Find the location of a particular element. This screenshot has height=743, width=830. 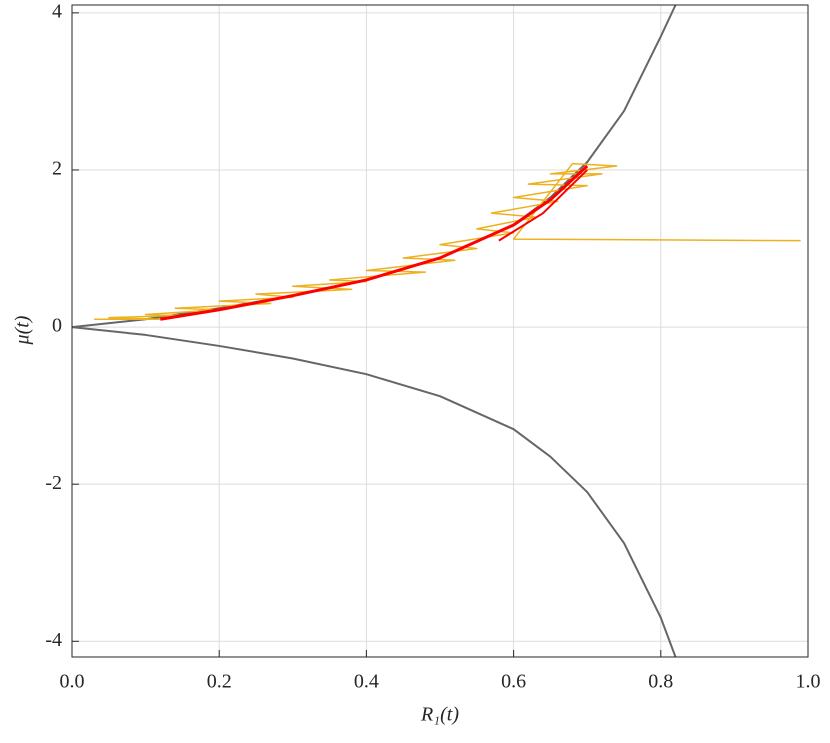

y-tick-label: 4 is located at coordinates (57, 11).